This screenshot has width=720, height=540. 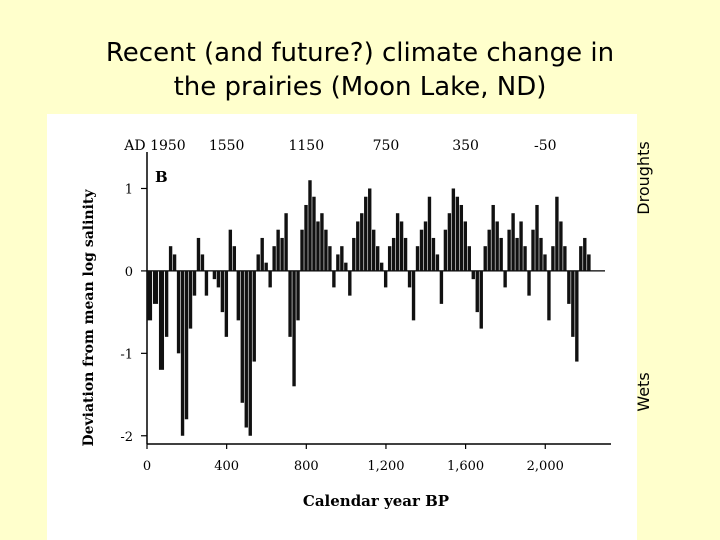 What do you see at coordinates (306, 466) in the screenshot?
I see `x-tick-label-bottom: 800` at bounding box center [306, 466].